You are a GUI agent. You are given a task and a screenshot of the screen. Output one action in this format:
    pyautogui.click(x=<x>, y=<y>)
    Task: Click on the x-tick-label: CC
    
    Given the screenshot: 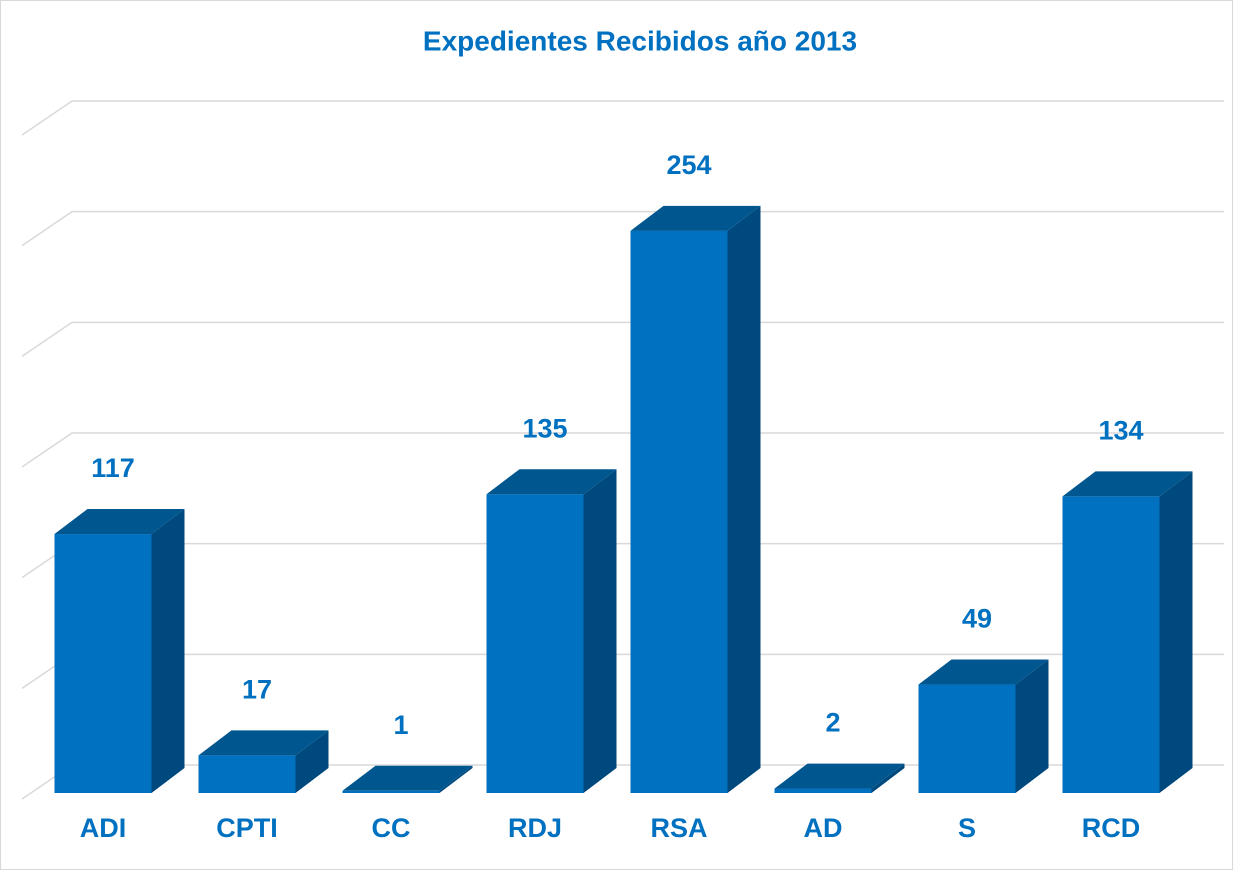 What is the action you would take?
    pyautogui.click(x=391, y=828)
    